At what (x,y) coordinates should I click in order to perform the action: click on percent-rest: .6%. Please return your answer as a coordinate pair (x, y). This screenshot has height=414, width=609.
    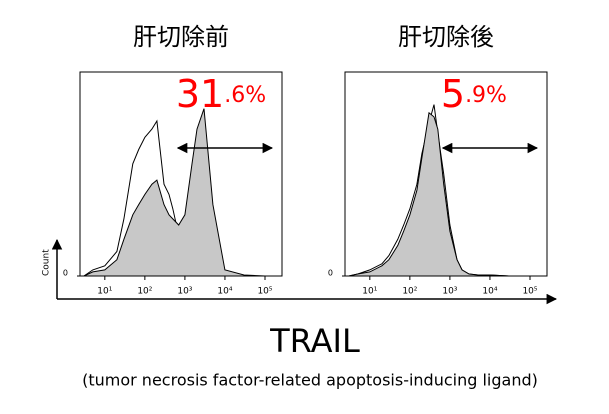
    Looking at the image, I should click on (245, 95).